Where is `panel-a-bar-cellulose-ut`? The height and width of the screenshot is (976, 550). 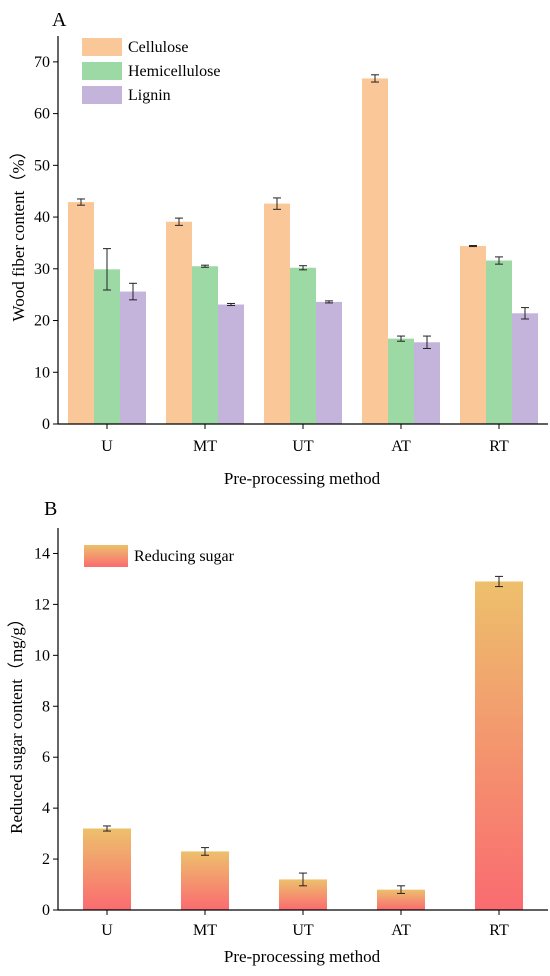
panel-a-bar-cellulose-ut is located at coordinates (277, 313).